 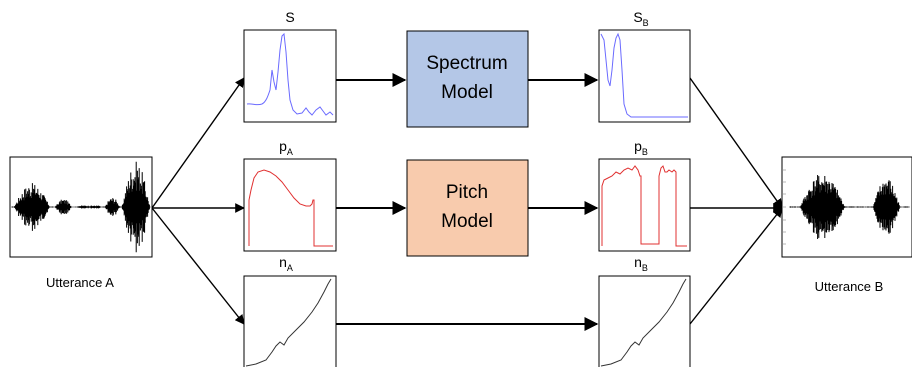 I want to click on noise-out-frame, so click(x=644, y=321).